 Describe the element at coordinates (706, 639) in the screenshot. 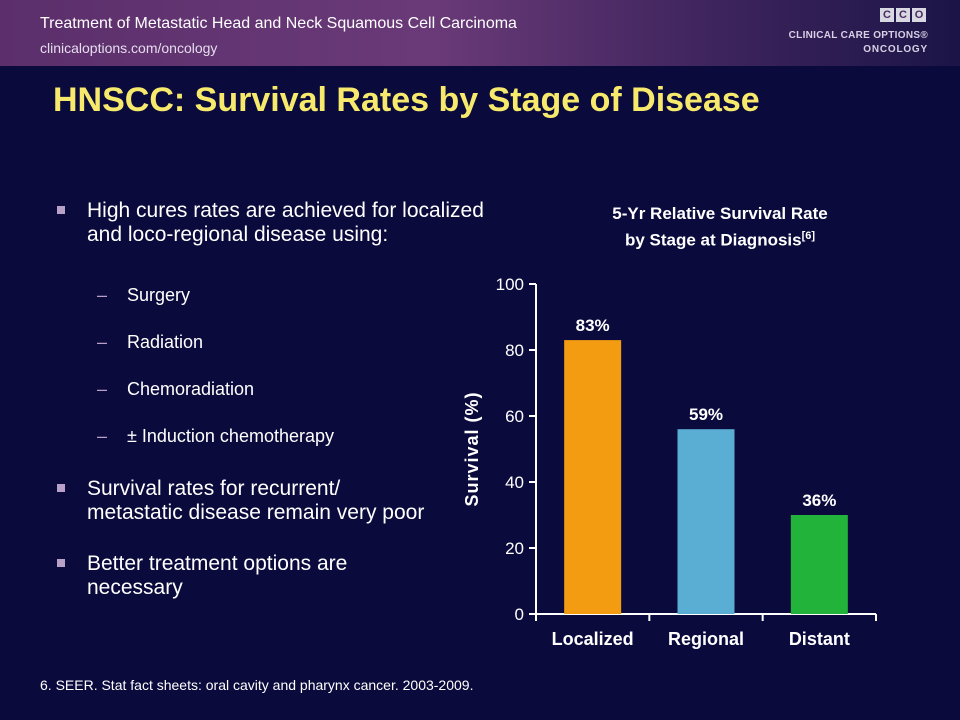

I see `x-category-label: Regional` at that location.